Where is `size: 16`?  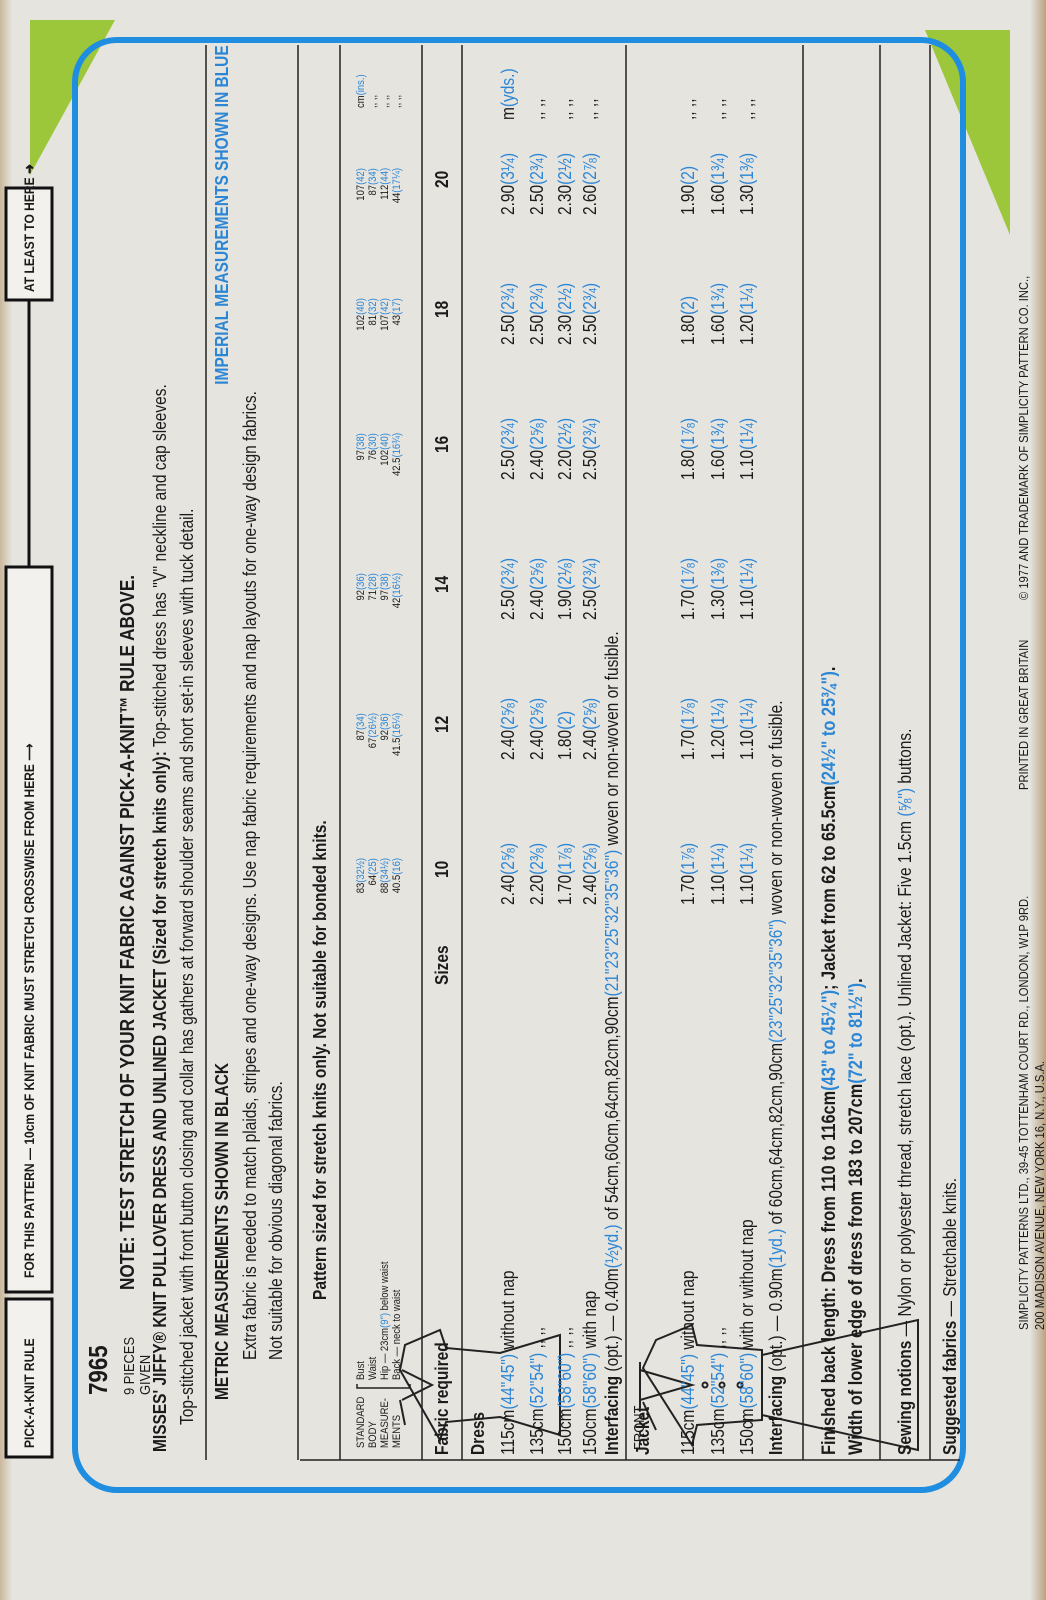
size: 16 is located at coordinates (442, 444).